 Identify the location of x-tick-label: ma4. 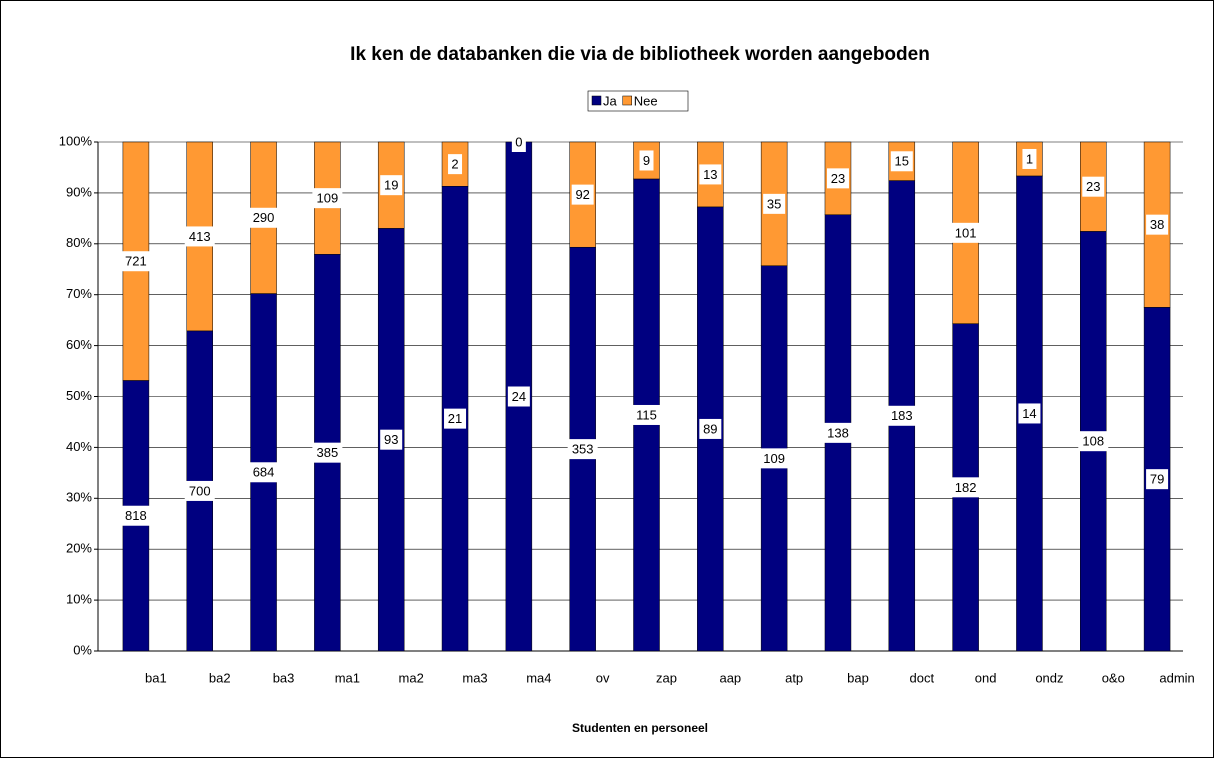
(538, 677).